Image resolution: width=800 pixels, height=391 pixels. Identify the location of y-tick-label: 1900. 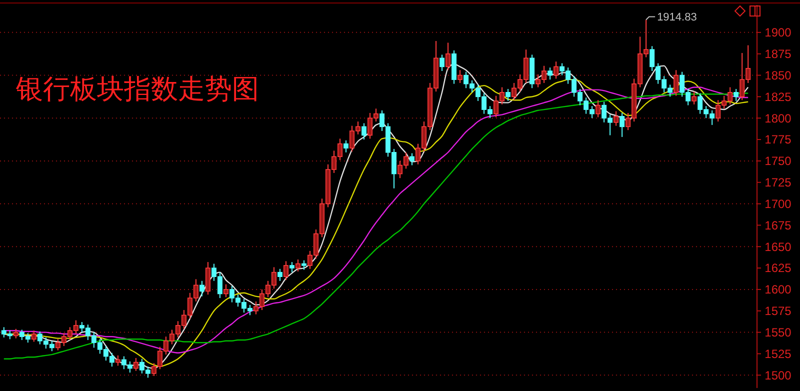
(778, 33).